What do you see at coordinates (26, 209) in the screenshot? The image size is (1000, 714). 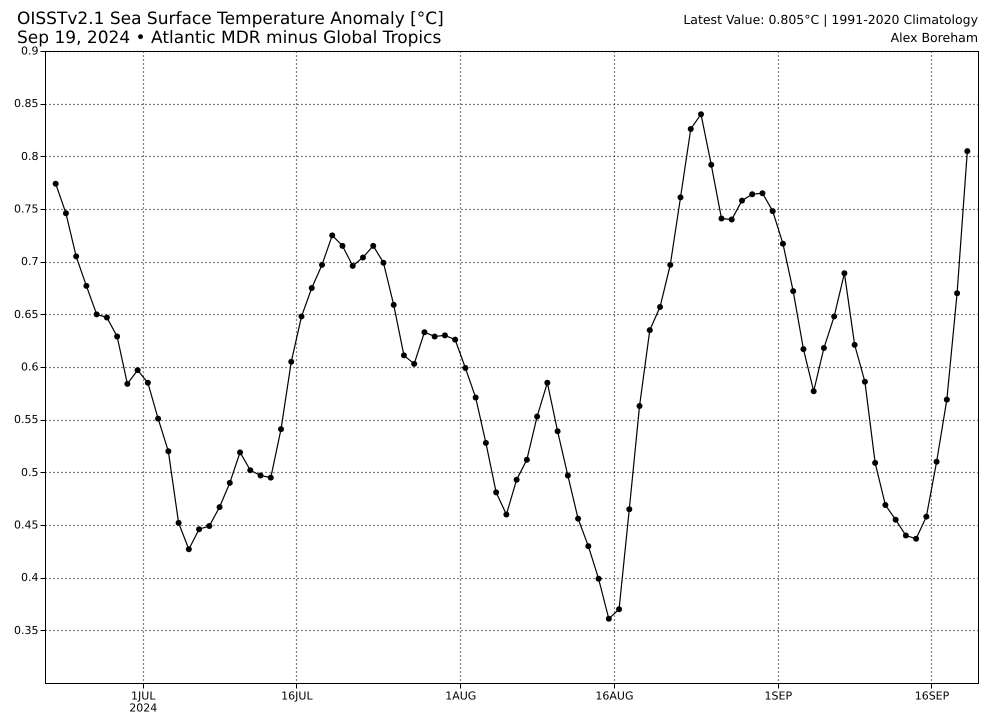 I see `y-tick-label: 0.75` at bounding box center [26, 209].